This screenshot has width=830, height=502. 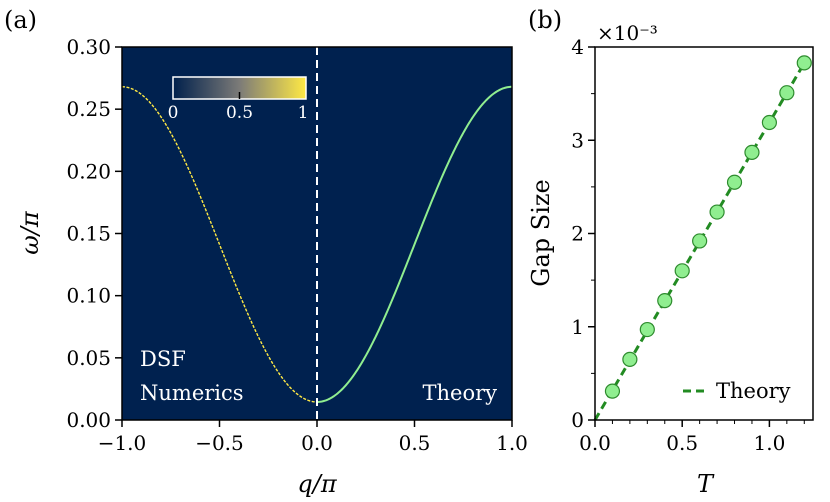 I want to click on colorbar: 0 0.5 1, so click(x=238, y=99).